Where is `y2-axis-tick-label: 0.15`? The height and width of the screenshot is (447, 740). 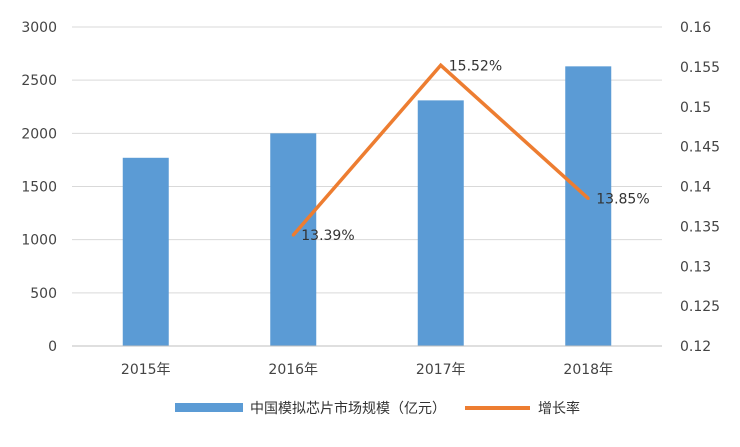 y2-axis-tick-label: 0.15 is located at coordinates (695, 108).